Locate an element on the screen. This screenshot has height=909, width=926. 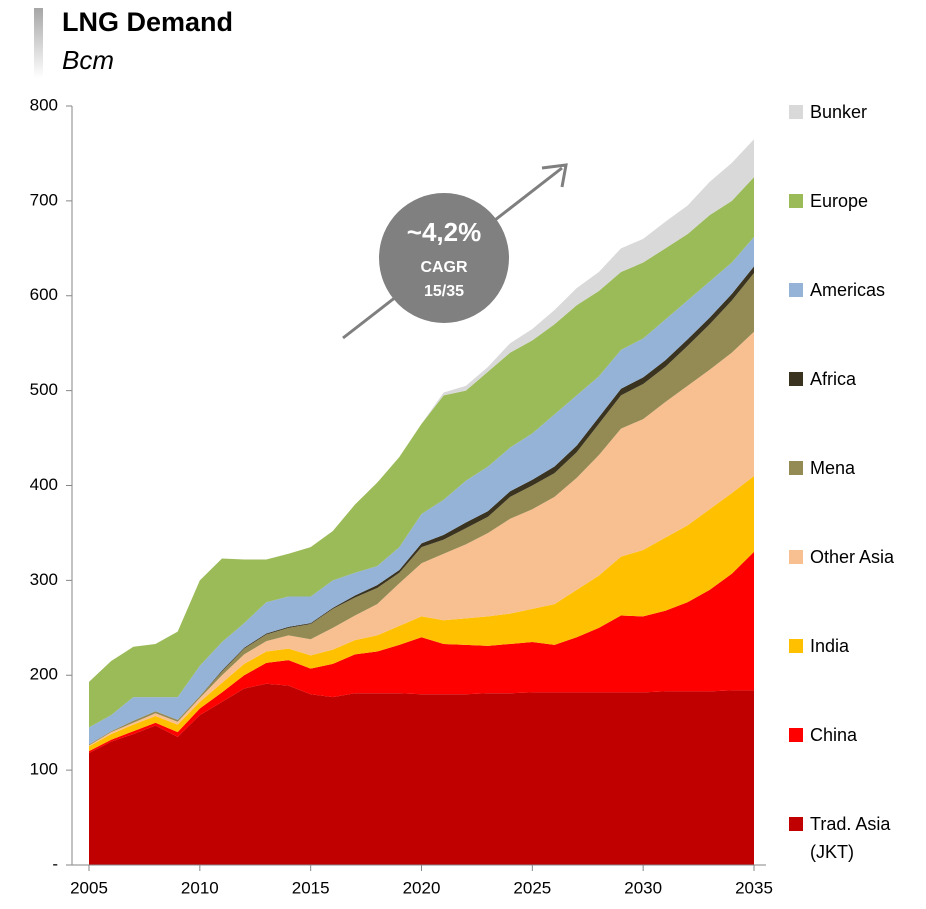
title-bar is located at coordinates (38, 43).